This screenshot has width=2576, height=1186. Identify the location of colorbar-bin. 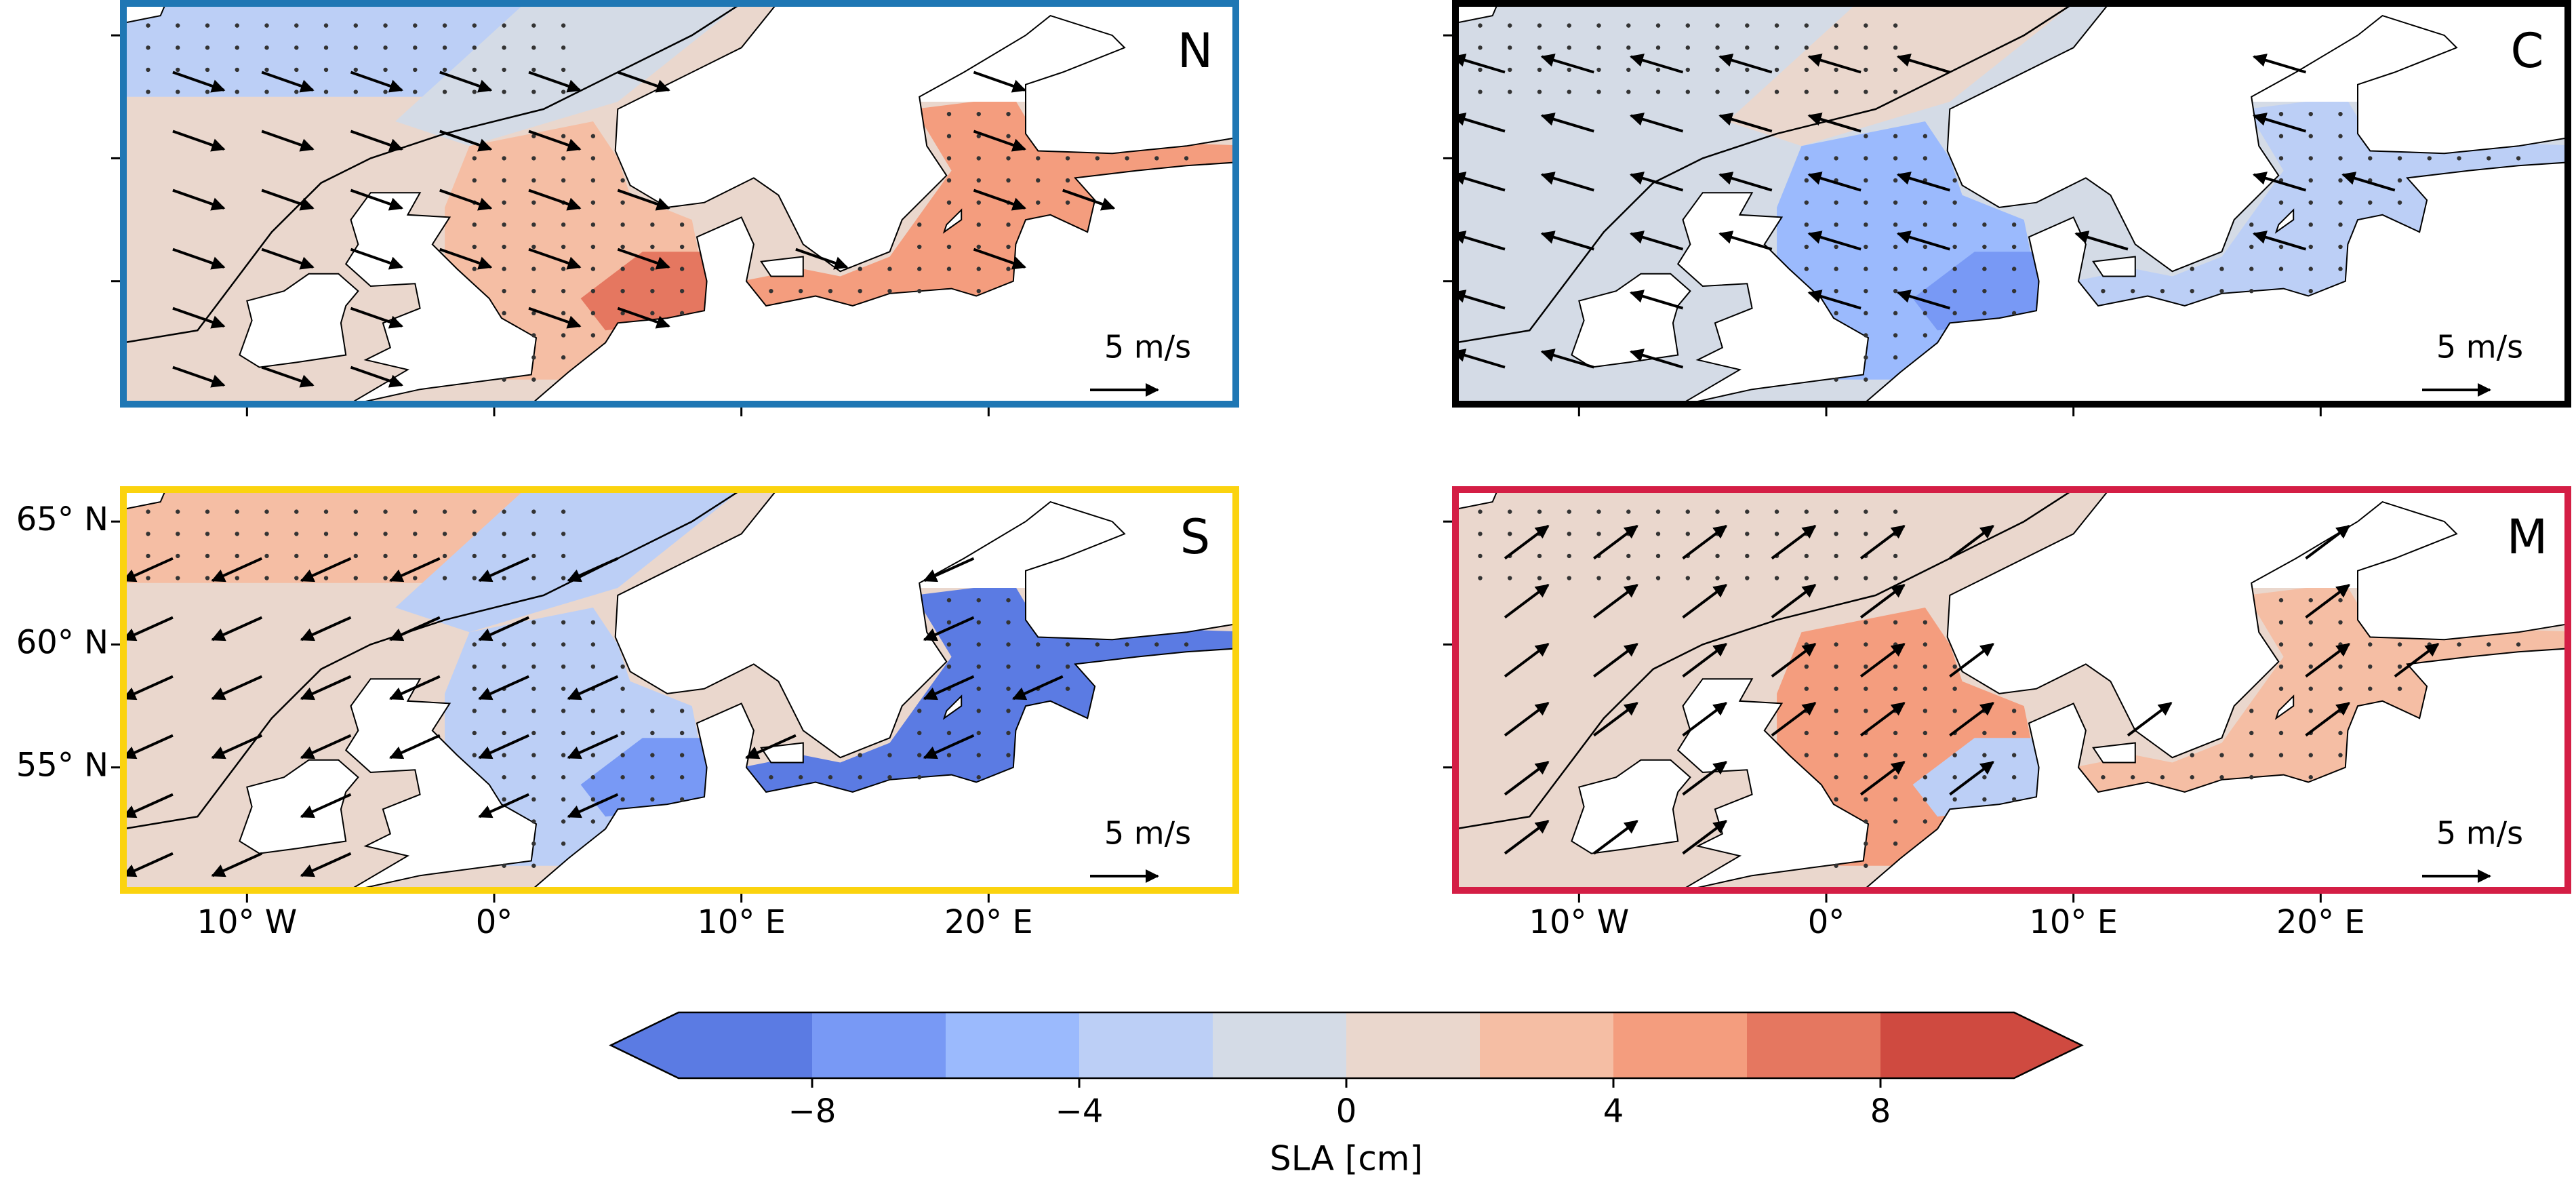
(1012, 1045).